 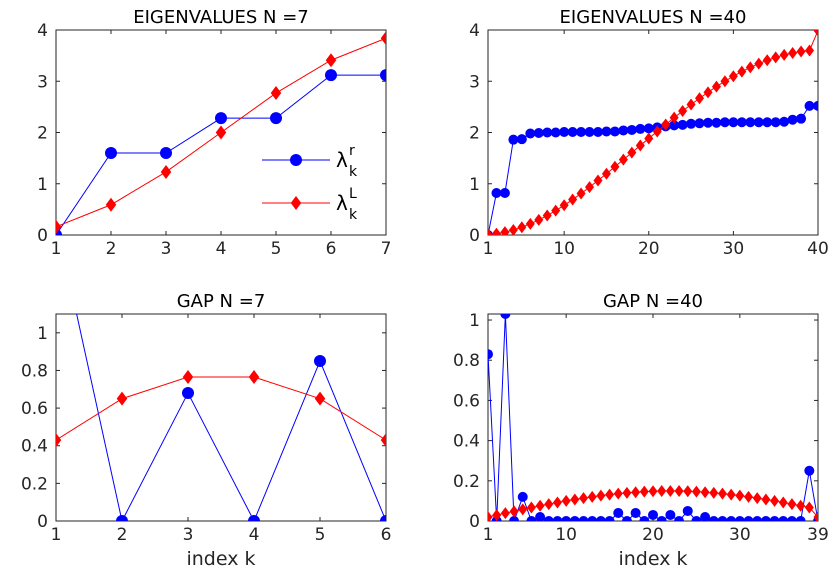 What do you see at coordinates (111, 249) in the screenshot?
I see `x-tick-label: 2` at bounding box center [111, 249].